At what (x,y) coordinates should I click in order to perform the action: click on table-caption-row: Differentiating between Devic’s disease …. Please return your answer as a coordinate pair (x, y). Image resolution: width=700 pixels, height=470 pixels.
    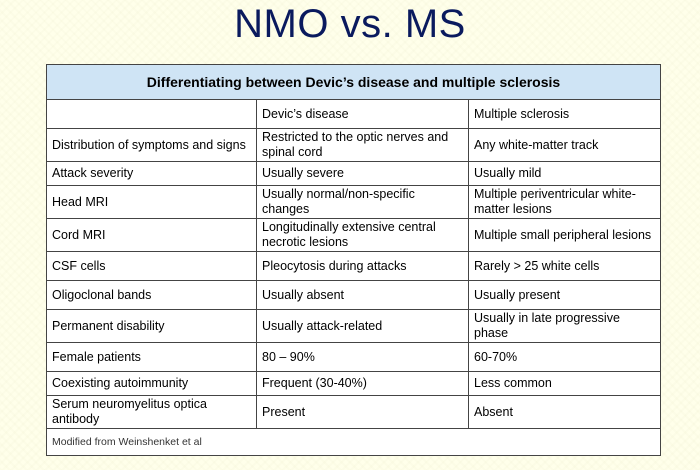
    Looking at the image, I should click on (353, 82).